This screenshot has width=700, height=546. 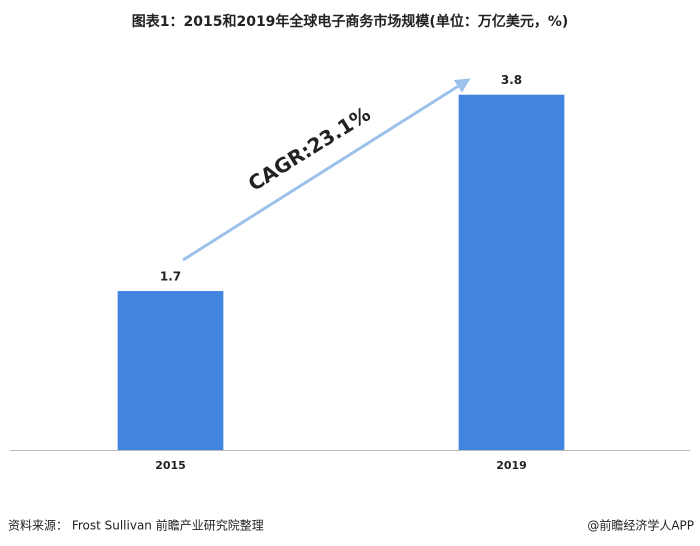 What do you see at coordinates (326, 170) in the screenshot?
I see `trend-arrow` at bounding box center [326, 170].